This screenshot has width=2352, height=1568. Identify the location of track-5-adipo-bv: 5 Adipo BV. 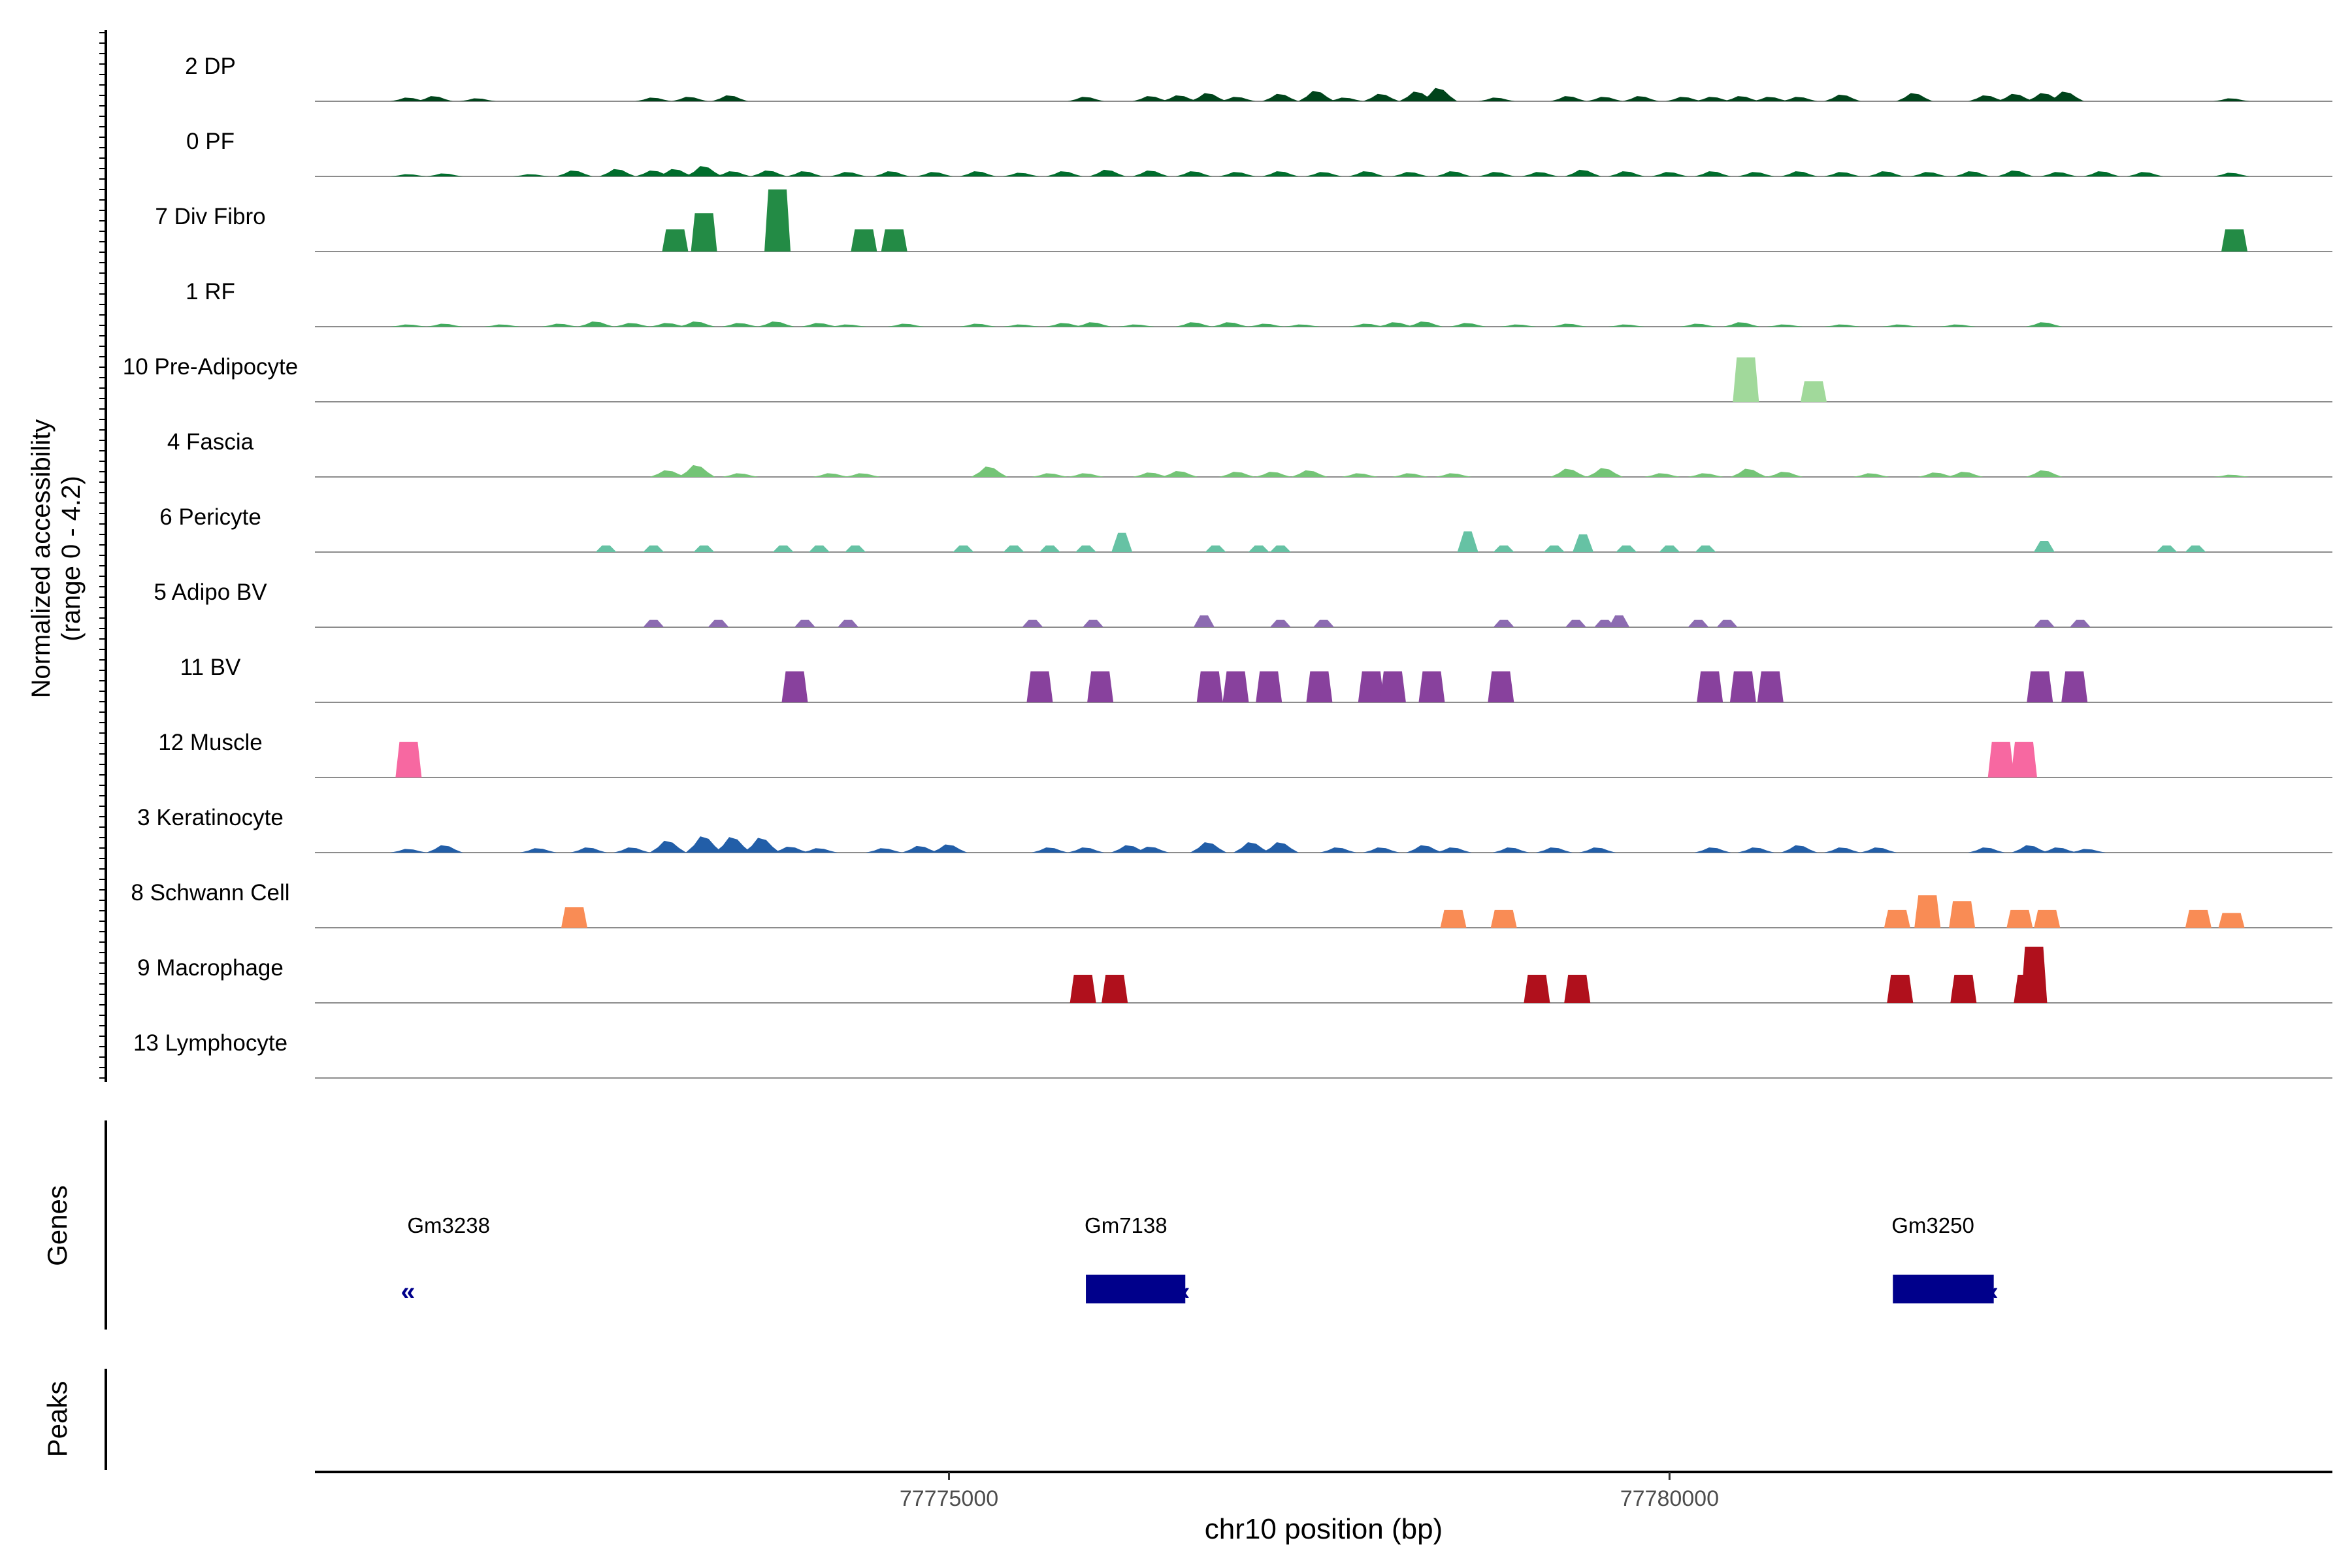
(1243, 604).